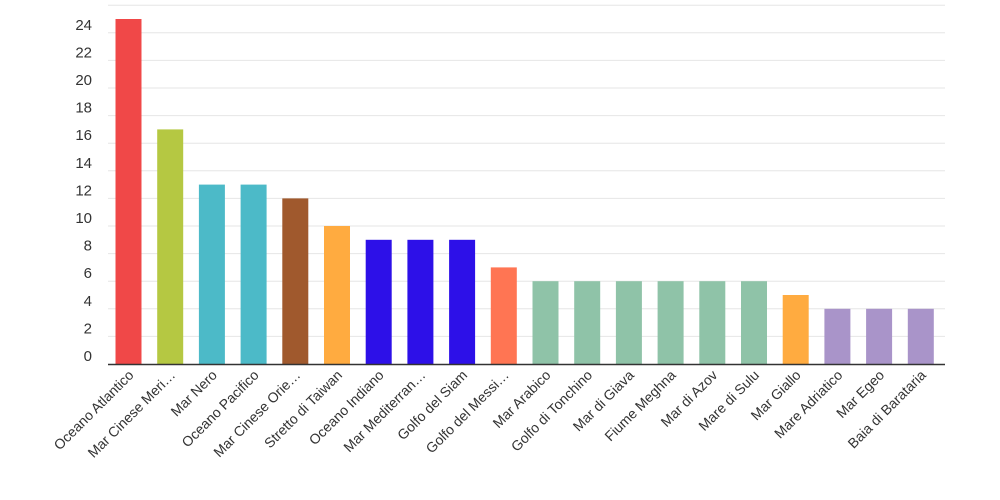  I want to click on y-tick-label: 20, so click(83, 80).